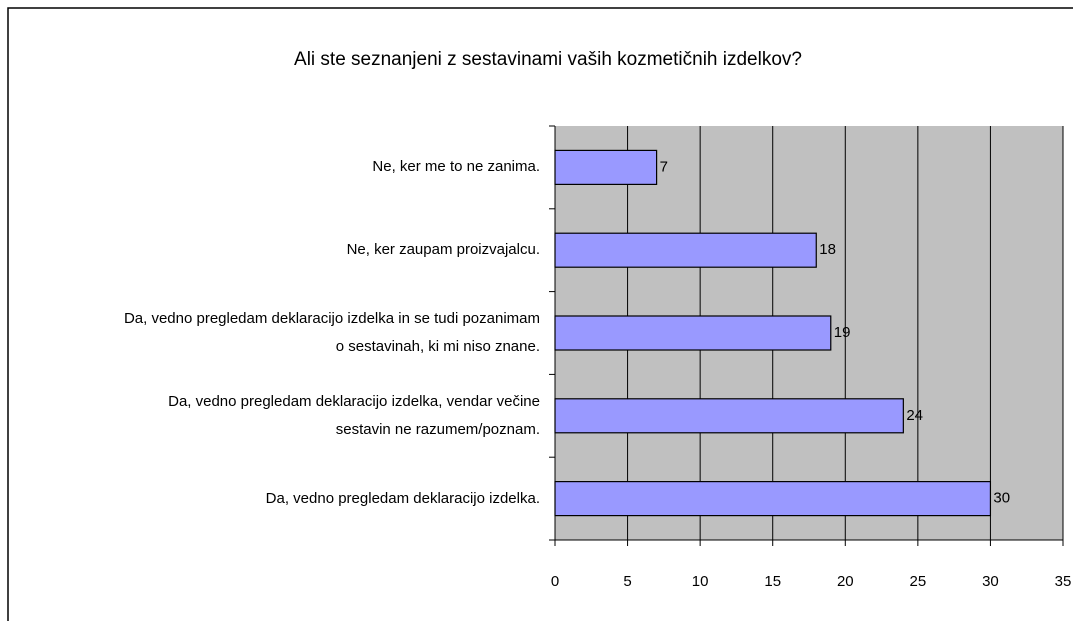 Image resolution: width=1073 pixels, height=621 pixels. Describe the element at coordinates (664, 166) in the screenshot. I see `value-label: 7` at that location.